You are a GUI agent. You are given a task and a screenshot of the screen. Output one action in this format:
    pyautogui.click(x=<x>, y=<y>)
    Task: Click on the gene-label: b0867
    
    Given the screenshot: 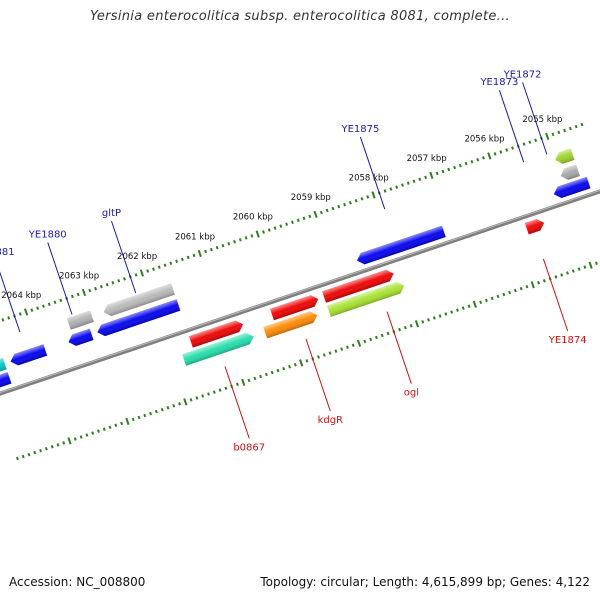 What is the action you would take?
    pyautogui.click(x=249, y=447)
    